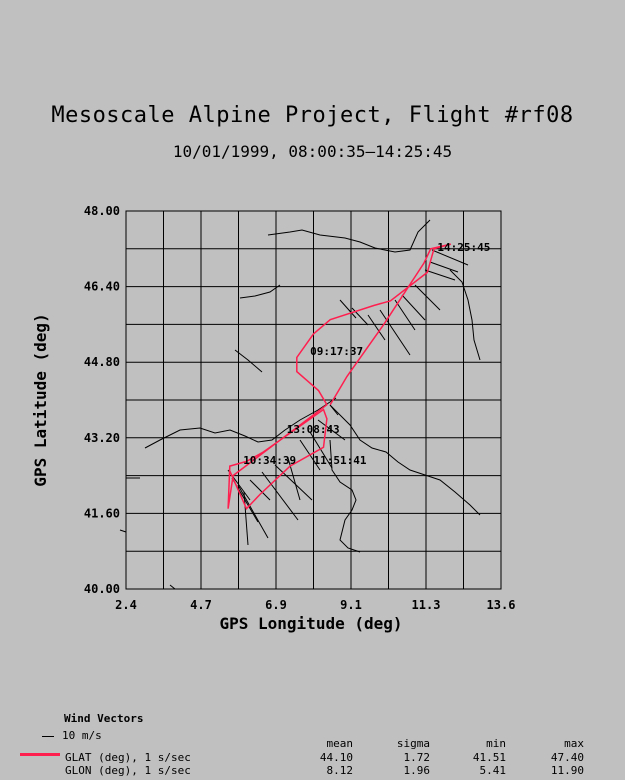 This screenshot has height=780, width=625. I want to click on x-tick-label: 6.9, so click(276, 605).